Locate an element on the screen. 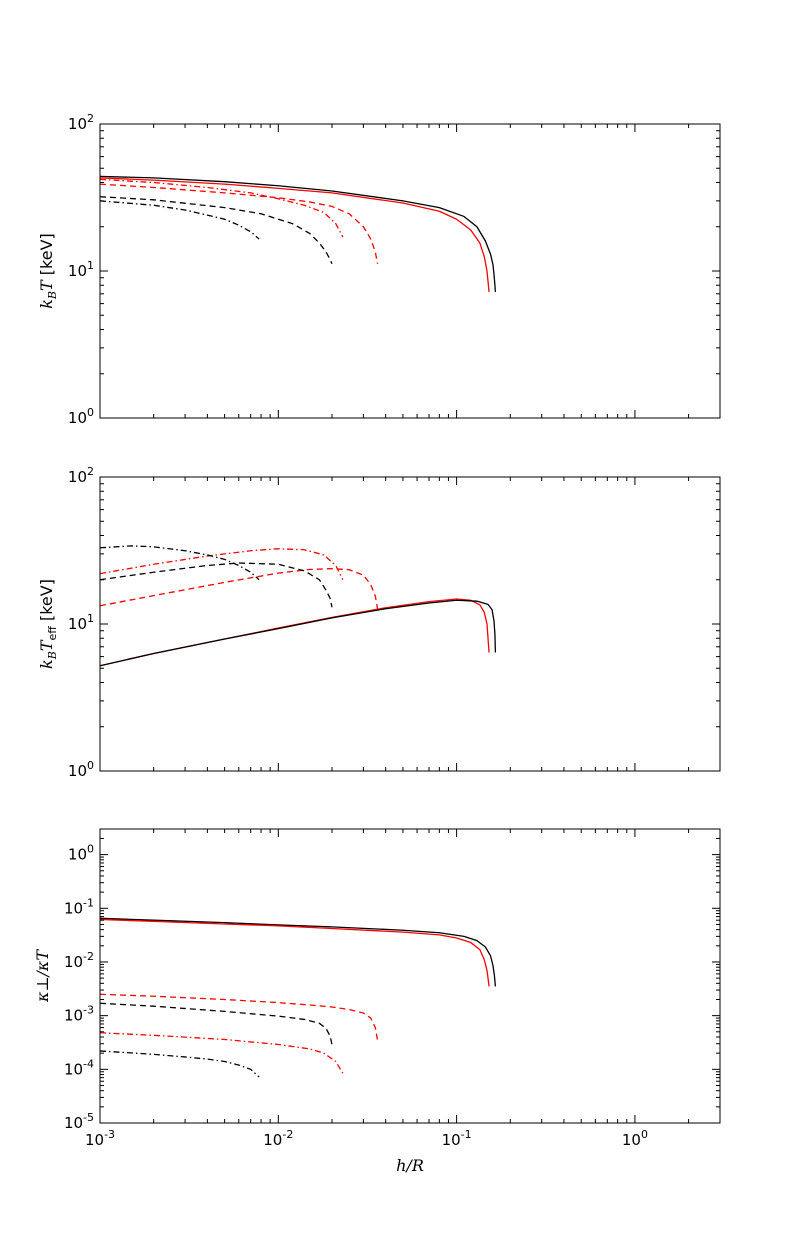  conductivity-ratio-ytick-label: 10⁻¹ is located at coordinates (79, 906).